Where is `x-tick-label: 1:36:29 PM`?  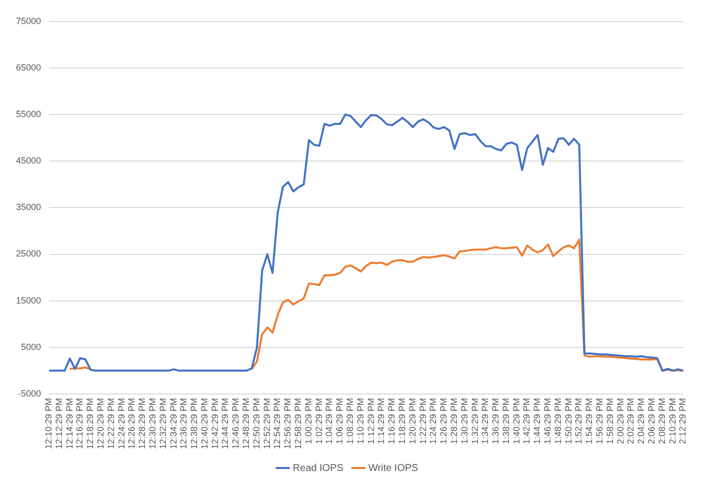
x-tick-label: 1:36:29 PM is located at coordinates (495, 421).